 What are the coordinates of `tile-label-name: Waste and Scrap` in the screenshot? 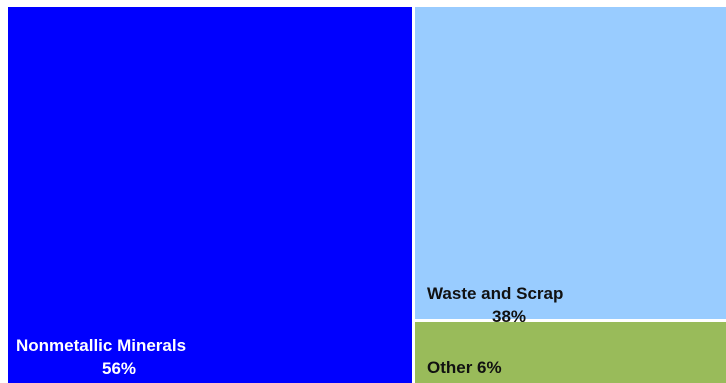 It's located at (495, 293).